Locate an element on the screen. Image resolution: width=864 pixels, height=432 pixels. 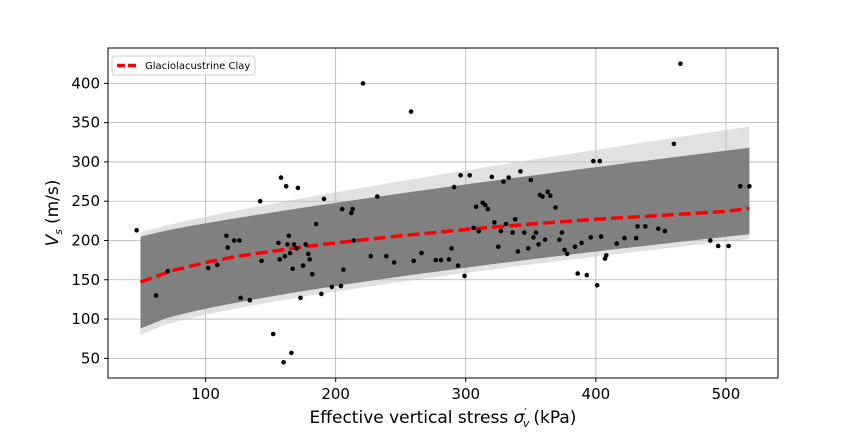
y-axis-label: Vs(m/s) is located at coordinates (54, 213).